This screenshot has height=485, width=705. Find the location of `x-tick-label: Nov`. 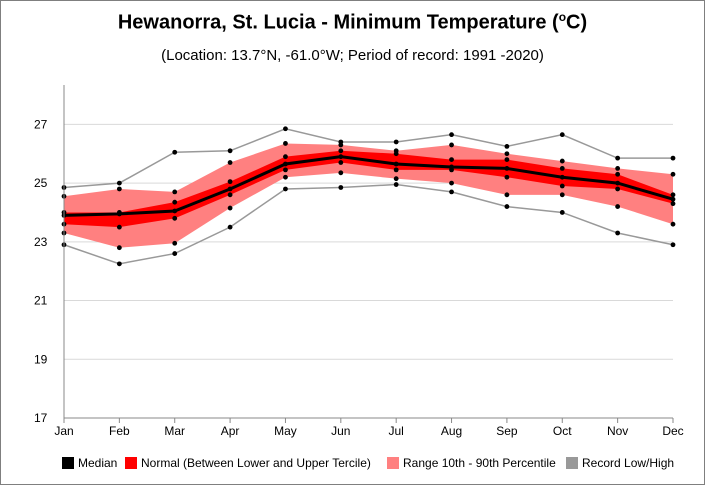

x-tick-label: Nov is located at coordinates (617, 431).